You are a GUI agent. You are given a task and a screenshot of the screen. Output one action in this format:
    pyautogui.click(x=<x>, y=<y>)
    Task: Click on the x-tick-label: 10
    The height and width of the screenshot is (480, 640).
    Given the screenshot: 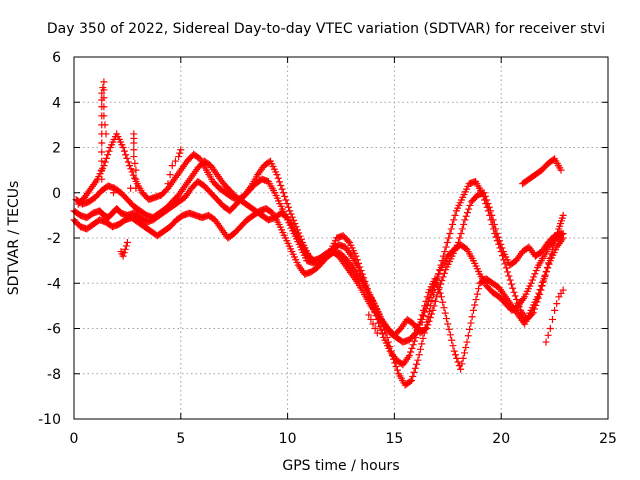 What is the action you would take?
    pyautogui.click(x=288, y=439)
    